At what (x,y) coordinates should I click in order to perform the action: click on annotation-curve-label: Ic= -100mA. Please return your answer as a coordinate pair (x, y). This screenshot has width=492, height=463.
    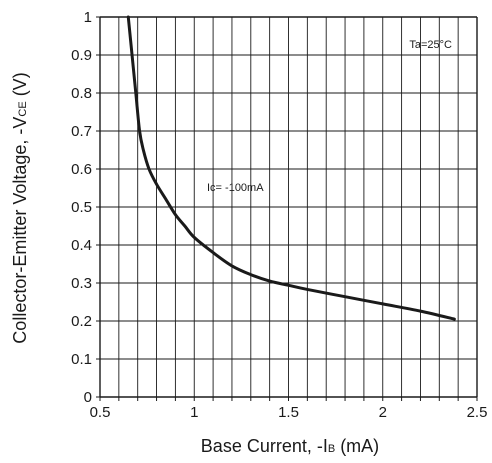
    Looking at the image, I should click on (235, 188).